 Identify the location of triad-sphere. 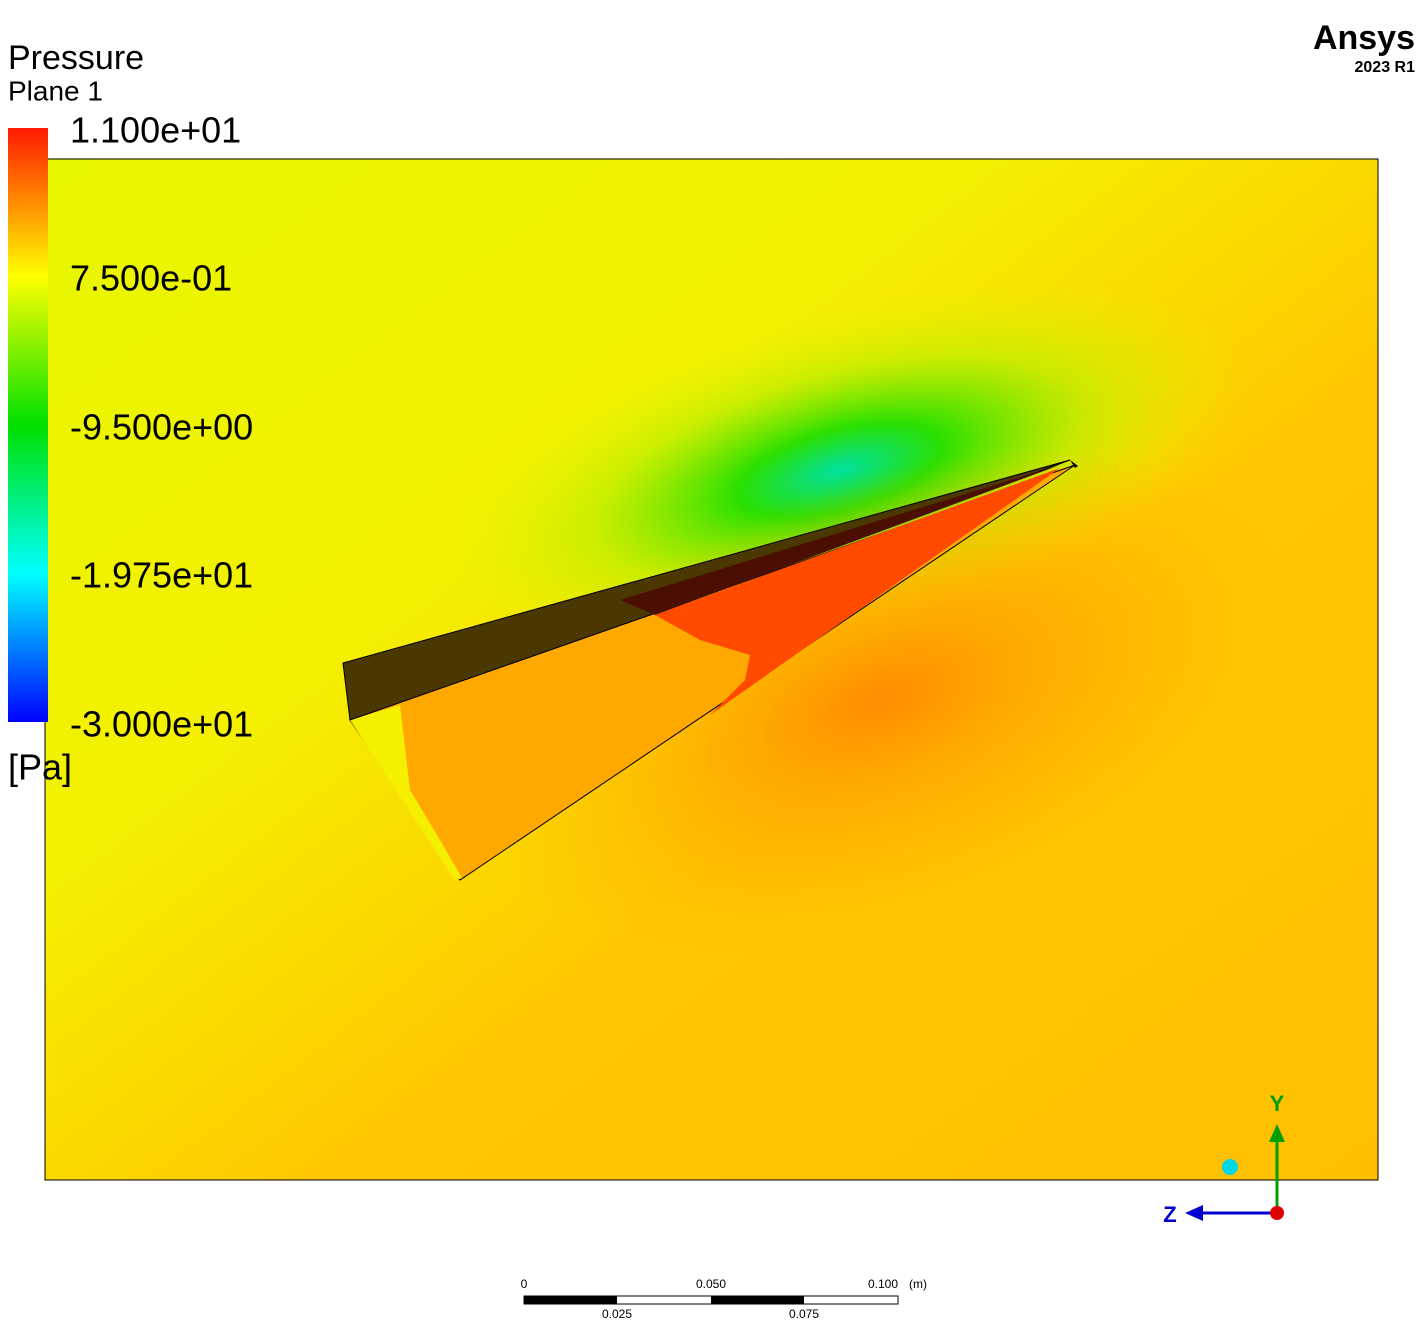
(1230, 1167).